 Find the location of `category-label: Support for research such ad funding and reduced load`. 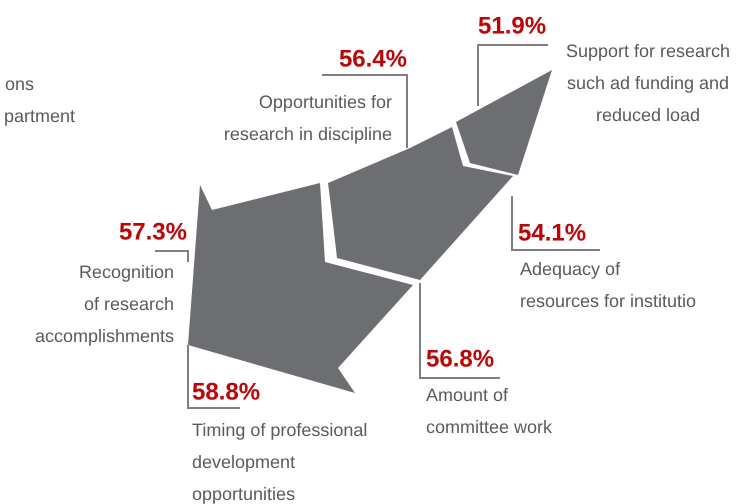

category-label: Support for research such ad funding and reduced load is located at coordinates (648, 82).